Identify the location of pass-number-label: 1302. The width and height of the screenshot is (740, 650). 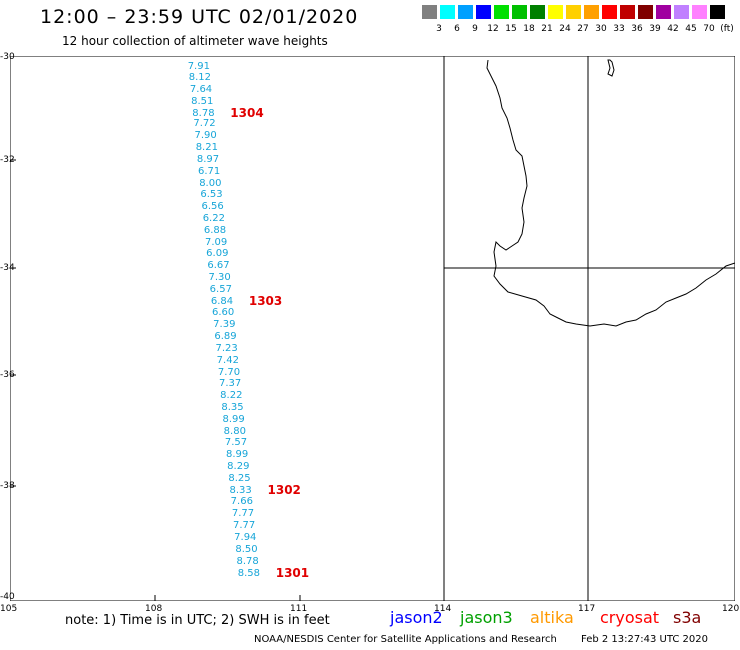
(284, 489).